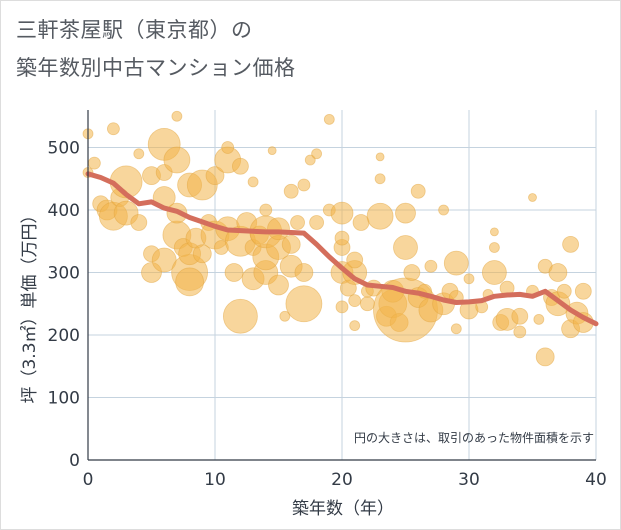 Image resolution: width=621 pixels, height=530 pixels. What do you see at coordinates (64, 399) in the screenshot?
I see `y-tick-label: 100` at bounding box center [64, 399].